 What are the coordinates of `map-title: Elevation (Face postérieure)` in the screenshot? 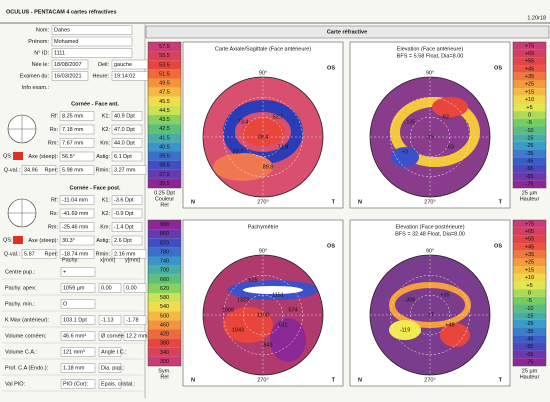 It's located at (429, 227).